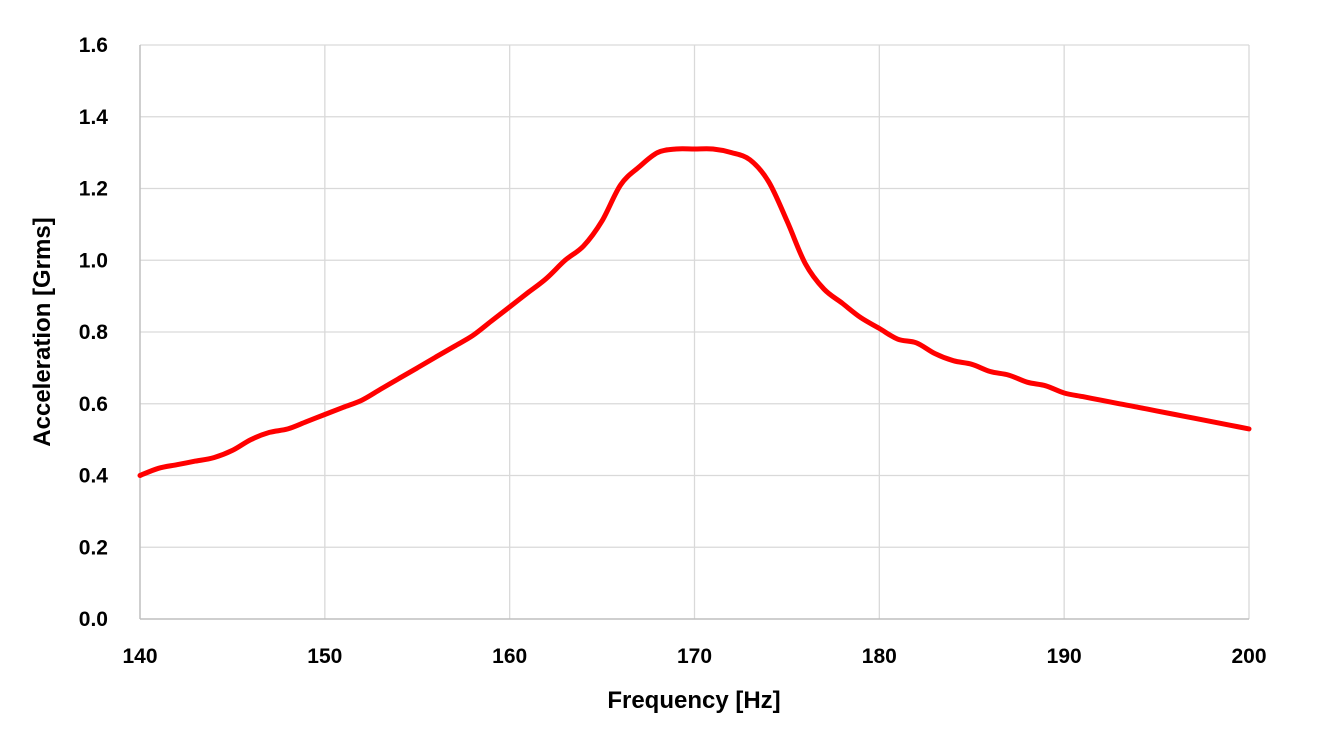 Image resolution: width=1332 pixels, height=743 pixels. I want to click on y-tick-label: 0.8, so click(94, 332).